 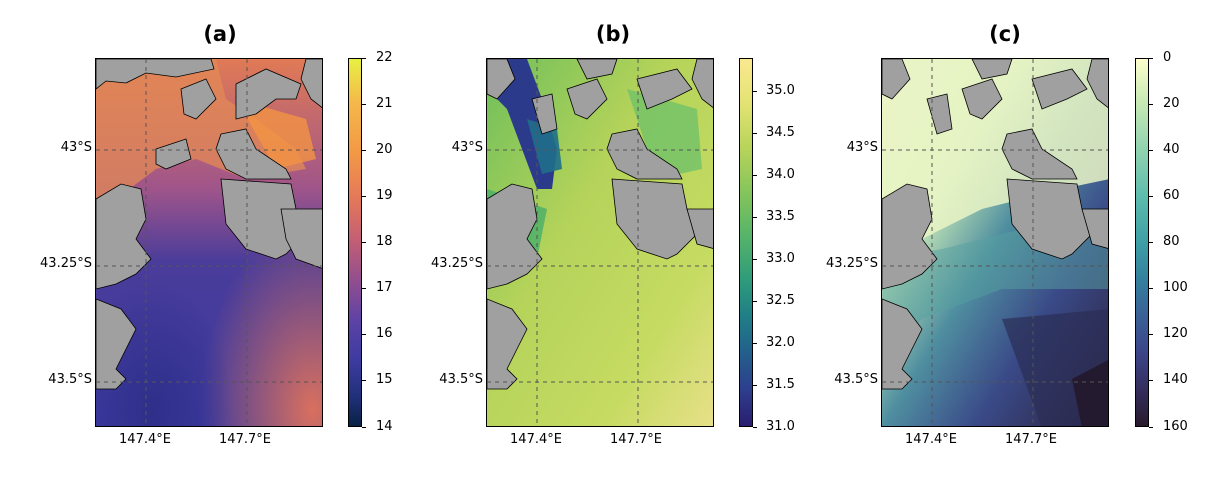 I want to click on colorbar-label: 40, so click(x=1171, y=149).